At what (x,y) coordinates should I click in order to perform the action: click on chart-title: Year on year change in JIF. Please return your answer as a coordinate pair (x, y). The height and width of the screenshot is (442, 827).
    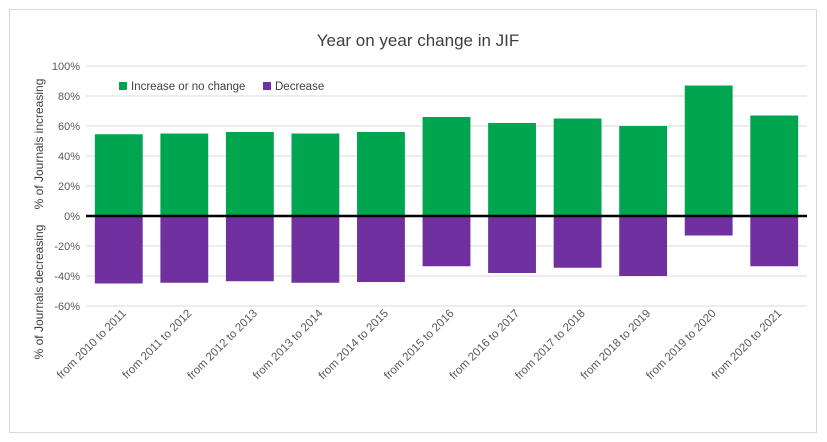
    Looking at the image, I should click on (418, 40).